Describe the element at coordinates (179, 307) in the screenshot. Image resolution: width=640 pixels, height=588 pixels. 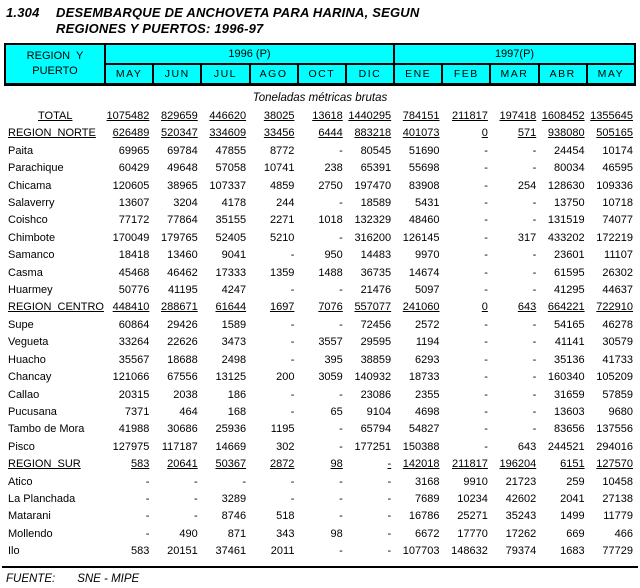
I see `data-cell: 288671` at that location.